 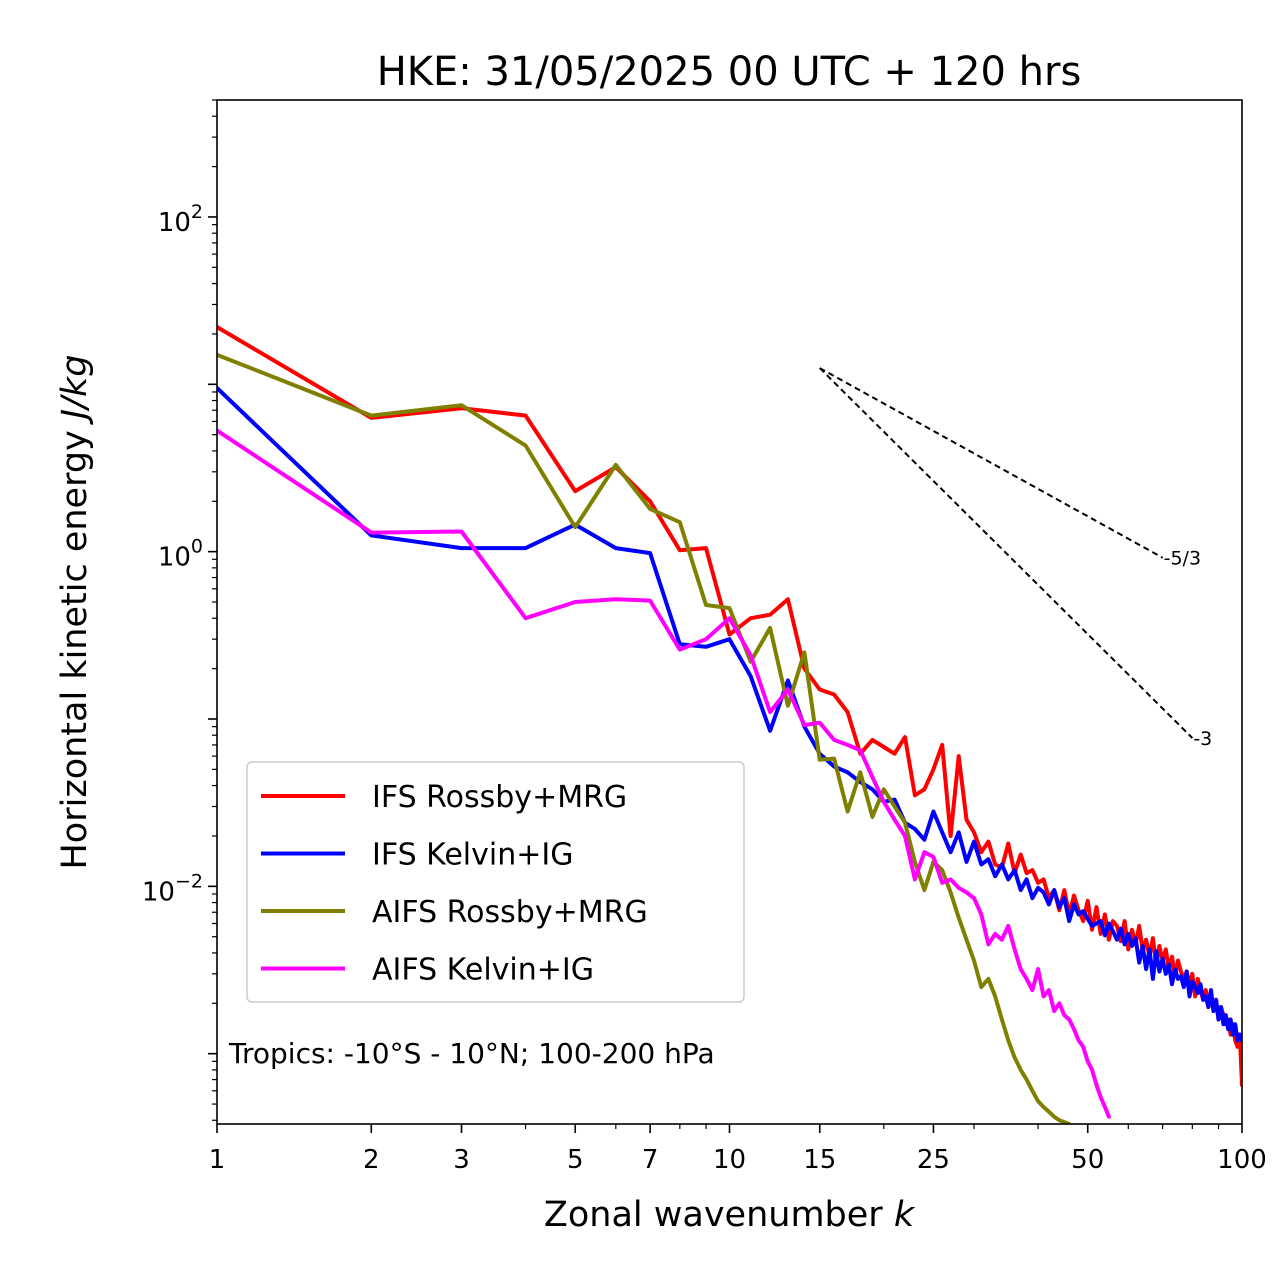 I want to click on y-tick-label: 10⁰, so click(x=180, y=554).